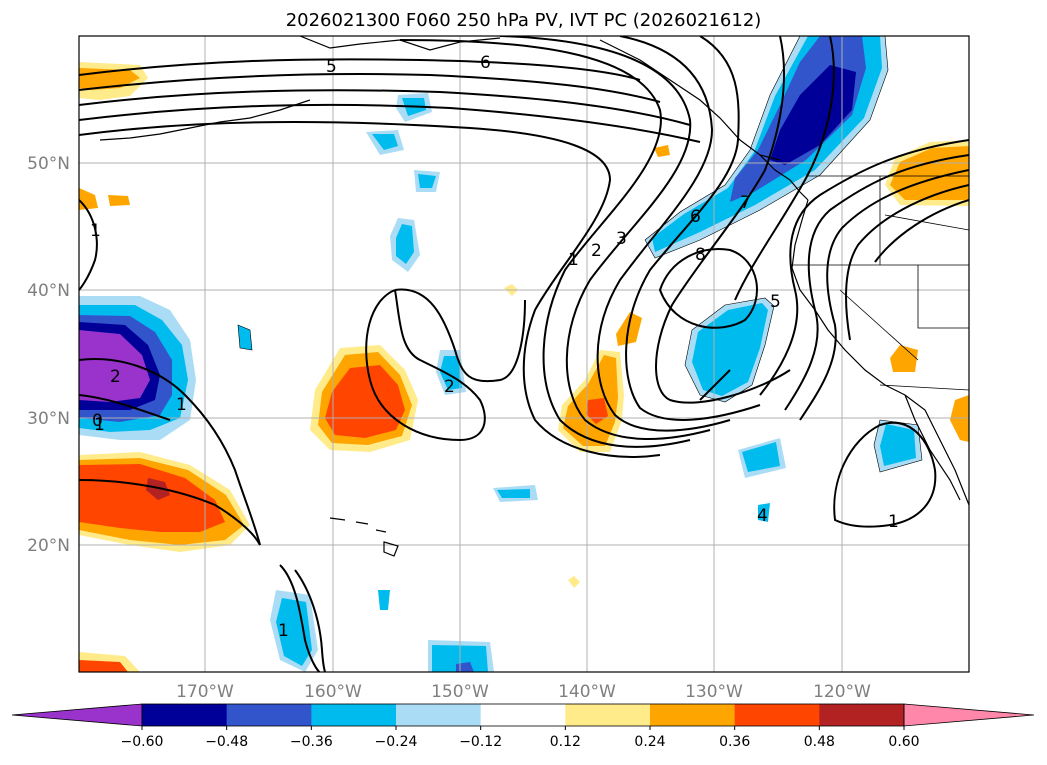  Describe the element at coordinates (158, 489) in the screenshot. I see `positive-anomaly-southwest` at that location.